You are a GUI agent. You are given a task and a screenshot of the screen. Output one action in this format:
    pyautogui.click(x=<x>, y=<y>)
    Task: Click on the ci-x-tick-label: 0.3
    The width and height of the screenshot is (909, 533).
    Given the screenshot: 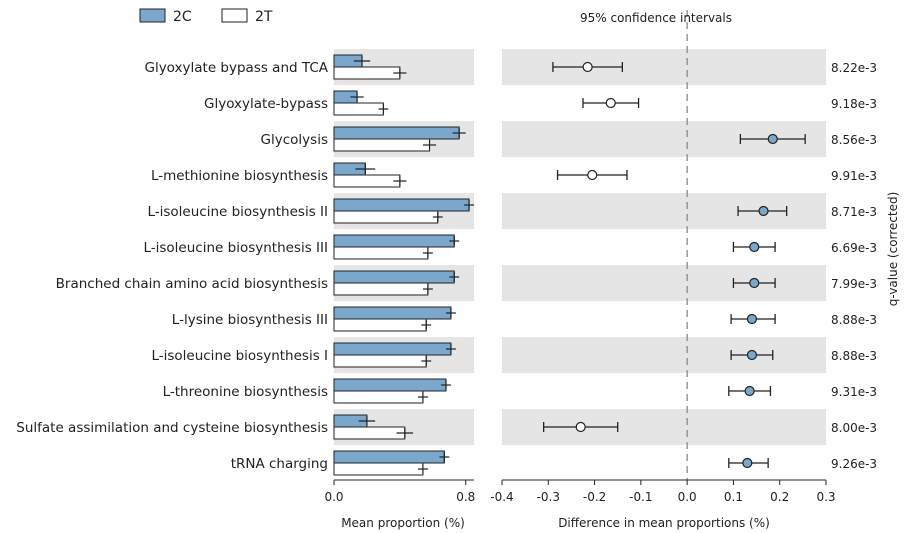 What is the action you would take?
    pyautogui.click(x=825, y=497)
    